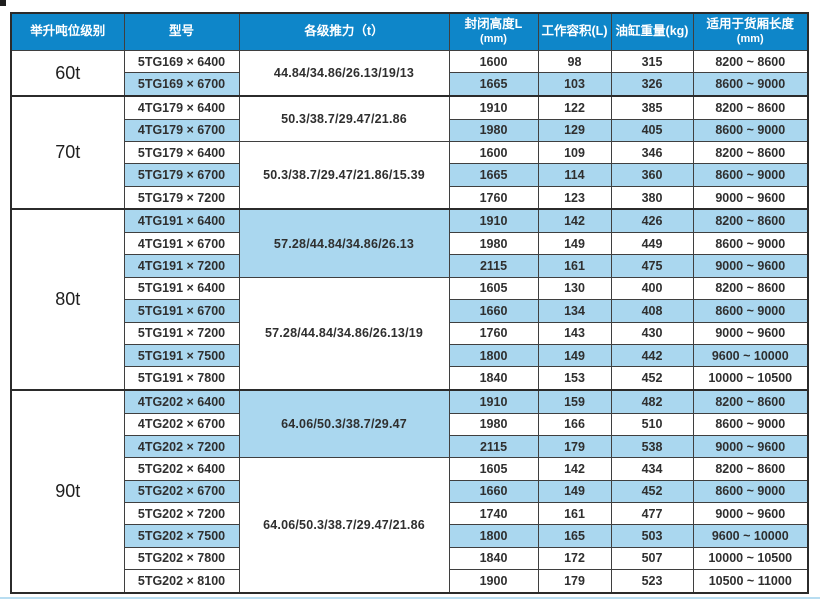  Describe the element at coordinates (574, 333) in the screenshot. I see `volume-cell: 143` at that location.